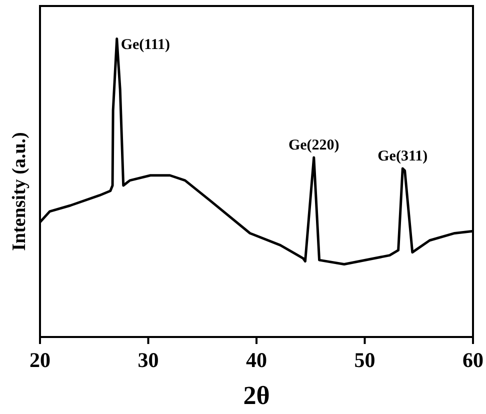 This screenshot has height=414, width=486. Describe the element at coordinates (19, 191) in the screenshot. I see `y-axis-title: Intensity (a.u.)` at that location.